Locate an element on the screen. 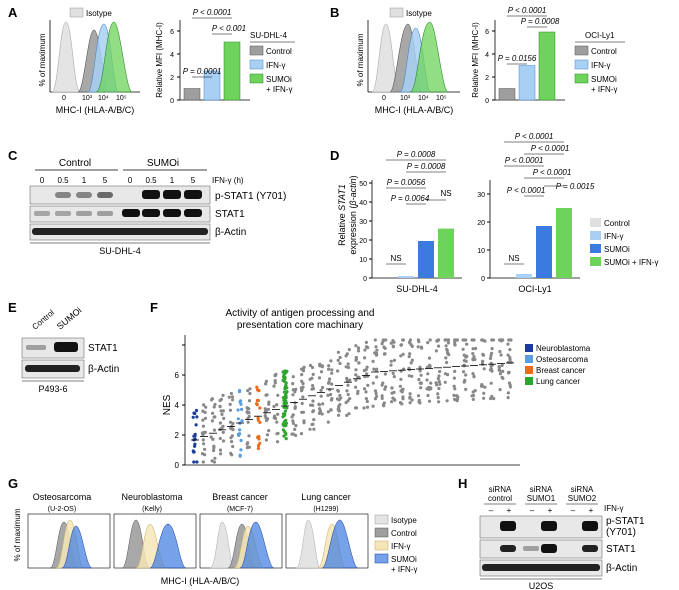  svg-text: Control is located at coordinates (604, 51).